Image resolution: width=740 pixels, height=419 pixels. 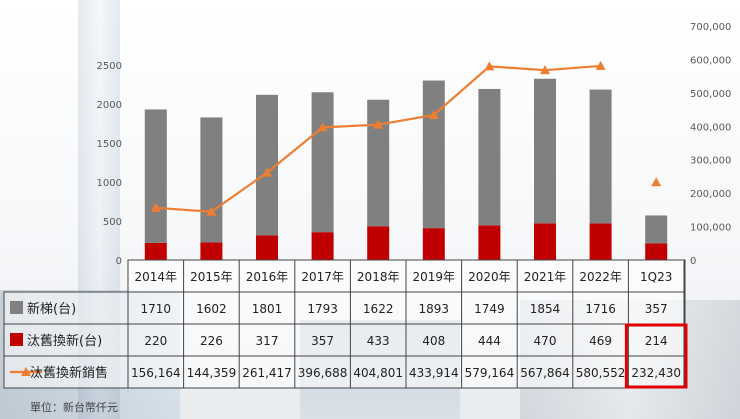 I want to click on table-cell: 1854, so click(x=545, y=309).